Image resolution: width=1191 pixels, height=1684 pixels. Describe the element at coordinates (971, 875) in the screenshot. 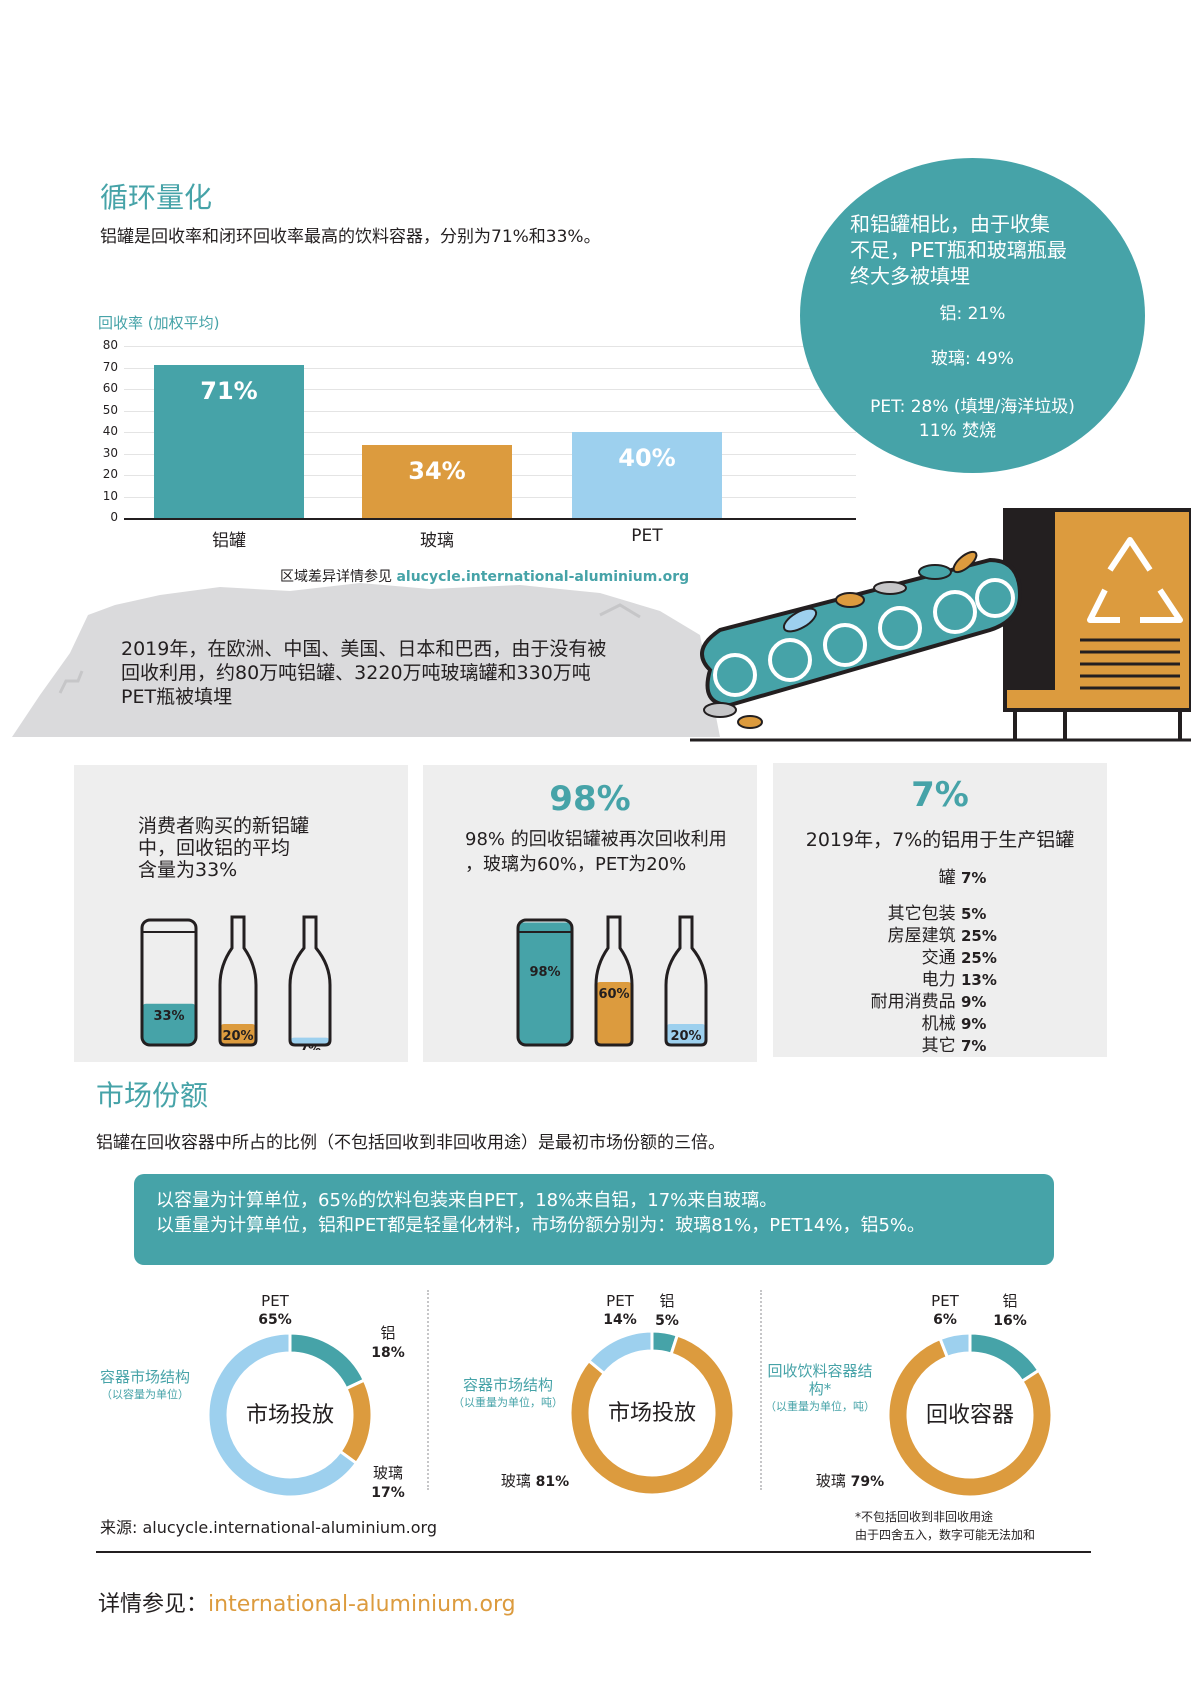

I see `end-use-row: 罐 7%` at that location.